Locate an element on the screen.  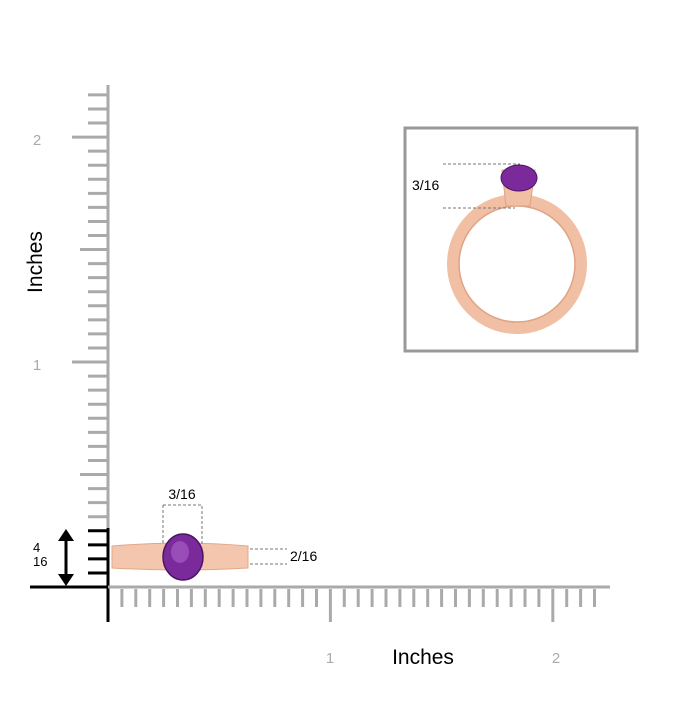
y-tick-label: 2 is located at coordinates (37, 140).